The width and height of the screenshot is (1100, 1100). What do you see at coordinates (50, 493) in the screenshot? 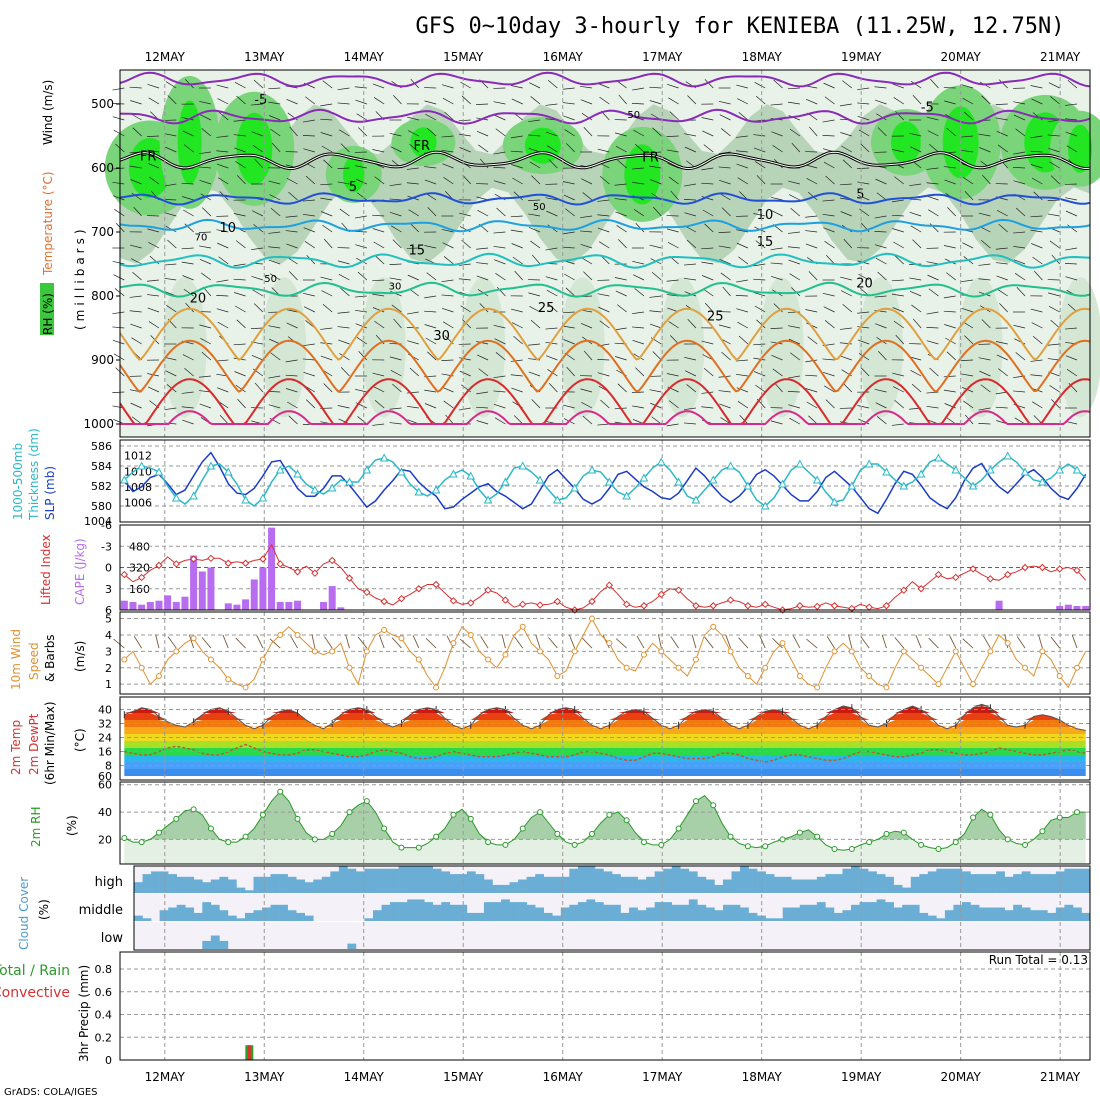
I see `slp-label-3: SLP (mb)` at bounding box center [50, 493].